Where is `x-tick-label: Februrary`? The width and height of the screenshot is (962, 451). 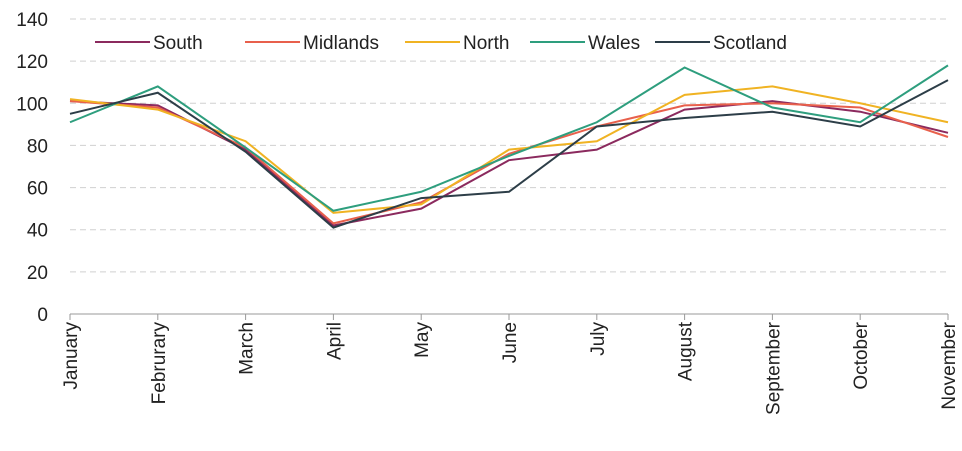
x-tick-label: Februrary is located at coordinates (159, 363).